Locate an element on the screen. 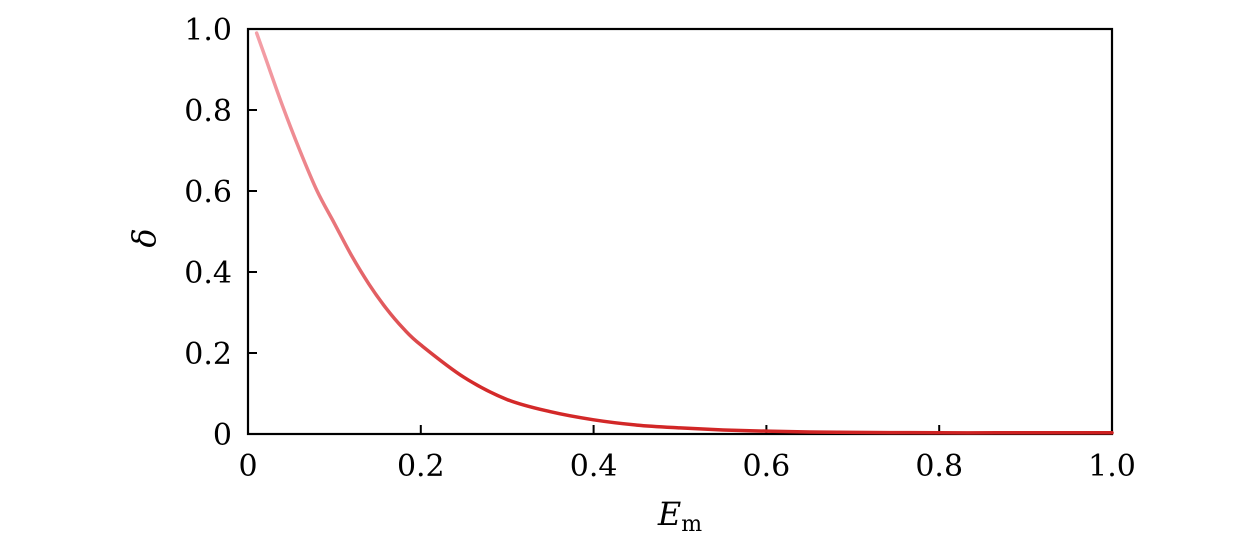 Image resolution: width=1260 pixels, height=545 pixels. x-axis-title-main: E is located at coordinates (669, 514).